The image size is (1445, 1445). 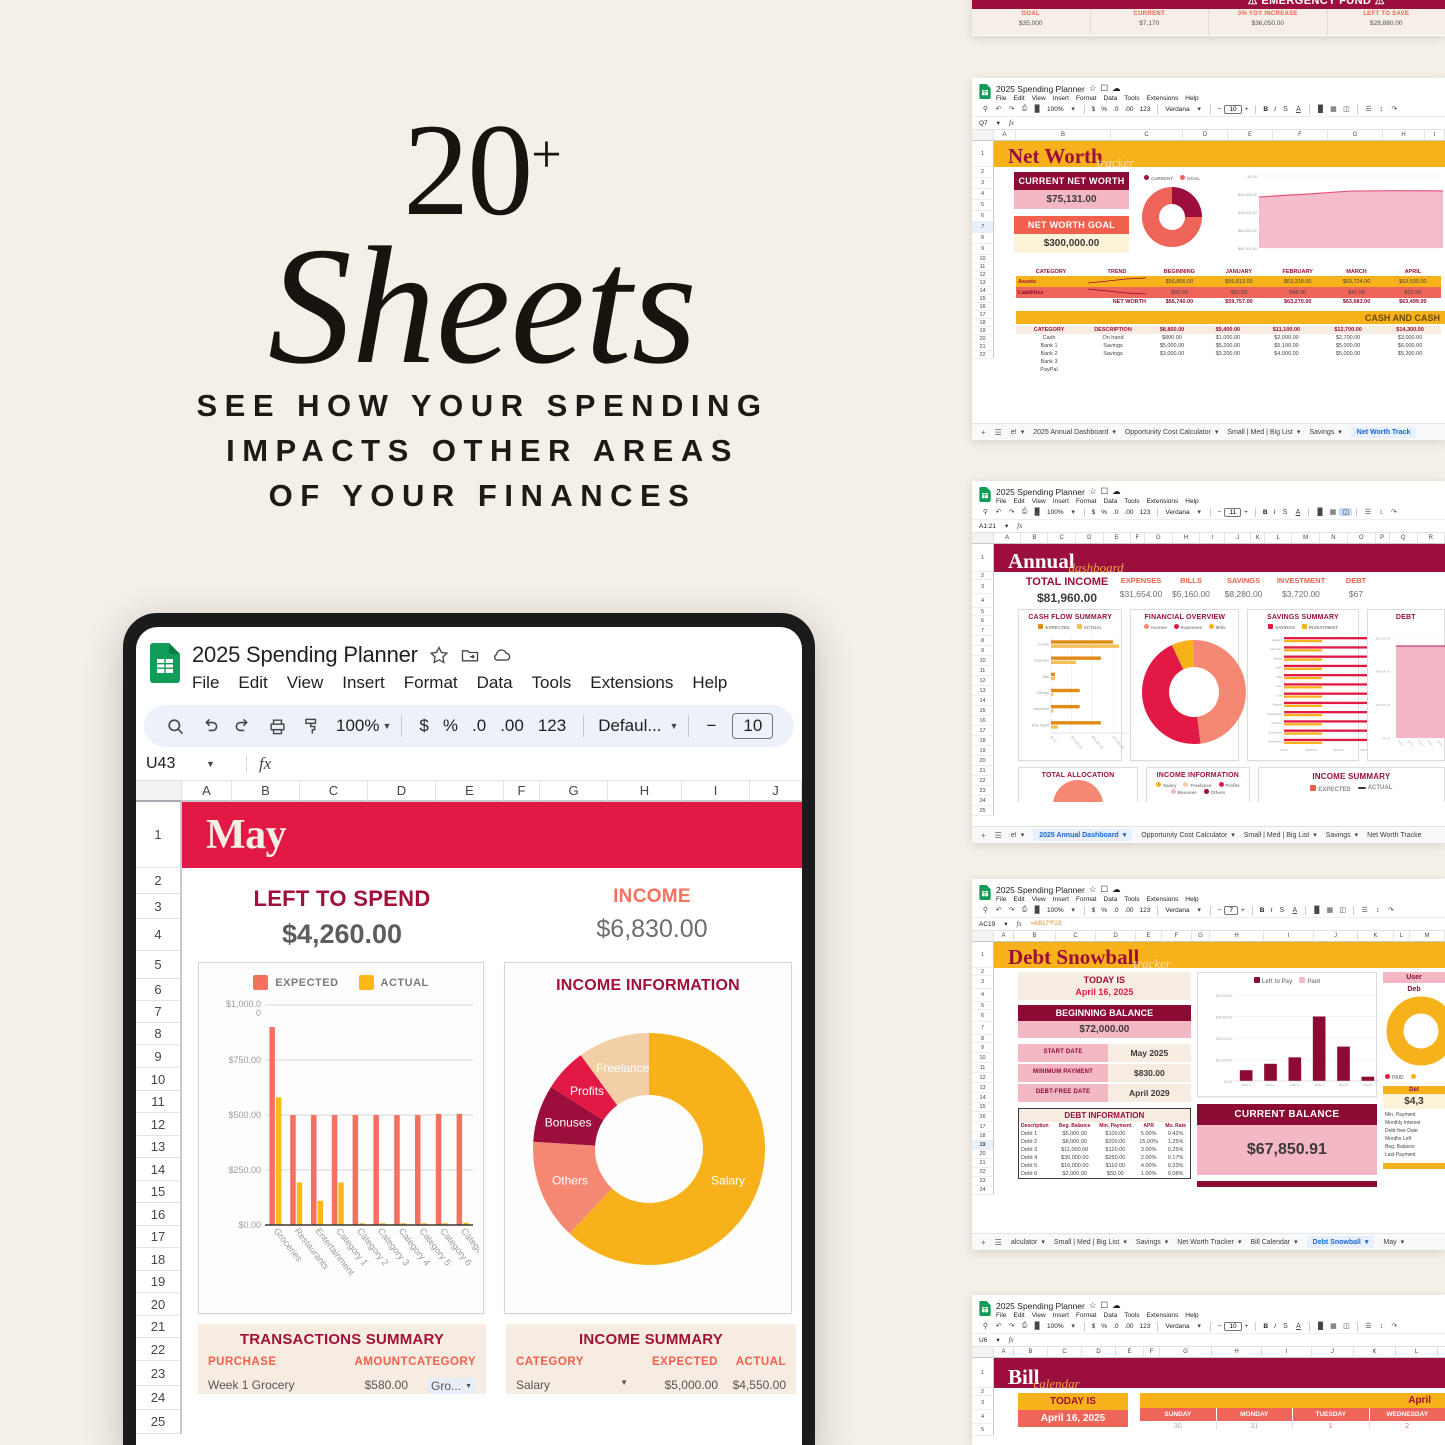 What do you see at coordinates (1137, 538) in the screenshot?
I see `column-header-f: F` at bounding box center [1137, 538].